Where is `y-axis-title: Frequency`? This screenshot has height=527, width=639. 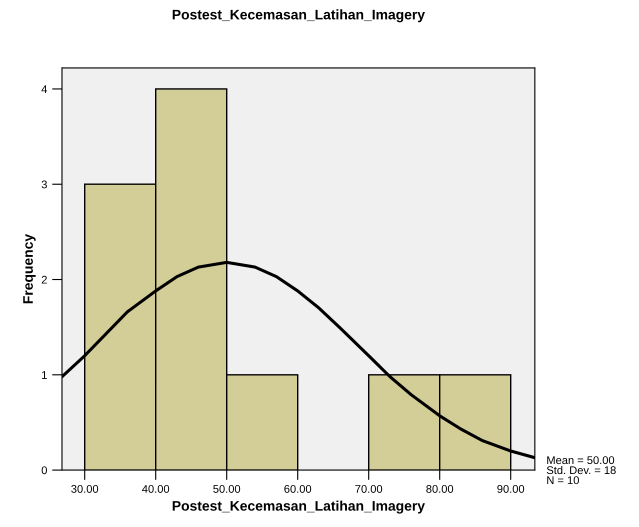 y-axis-title: Frequency is located at coordinates (29, 269).